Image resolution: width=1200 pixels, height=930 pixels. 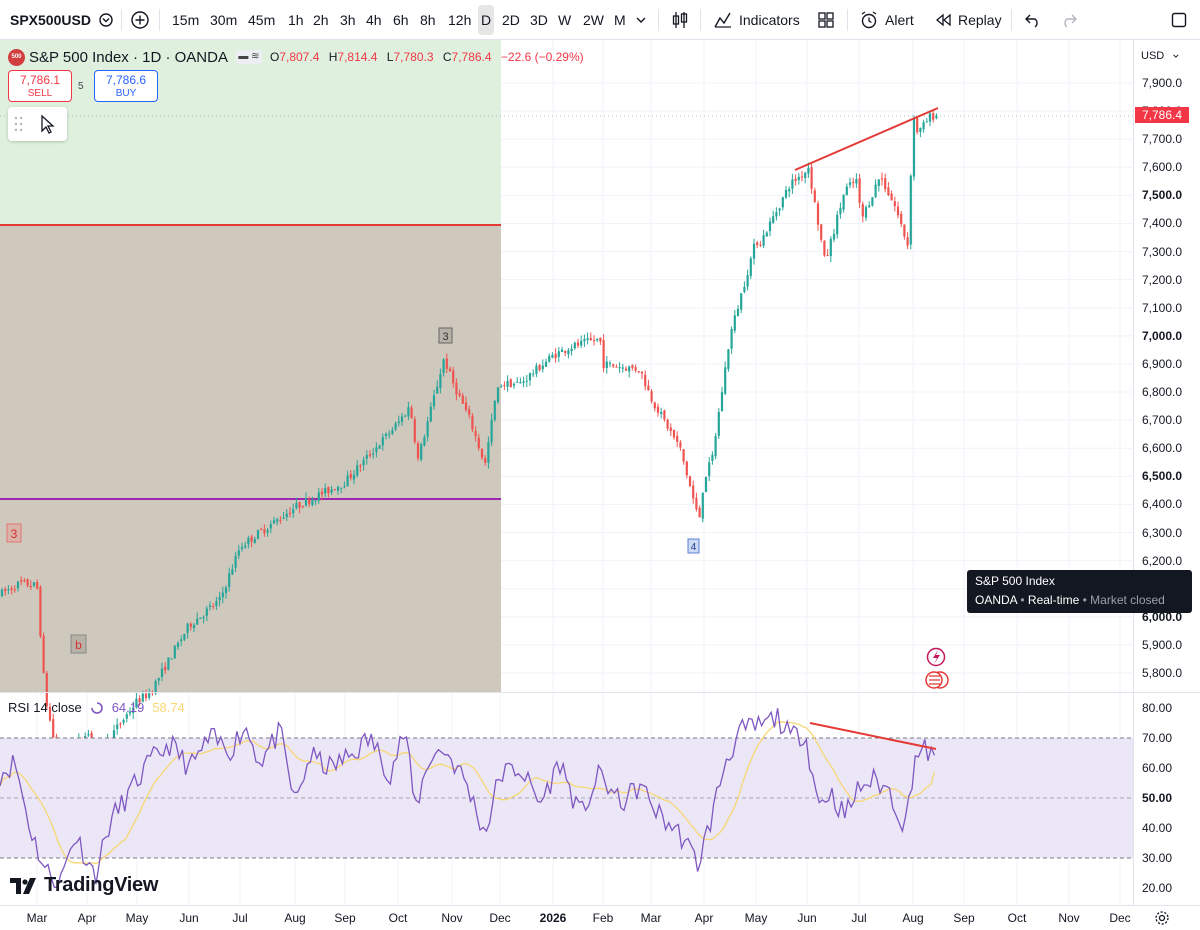 What do you see at coordinates (262, 20) in the screenshot?
I see `timeframe-45m: 45m` at bounding box center [262, 20].